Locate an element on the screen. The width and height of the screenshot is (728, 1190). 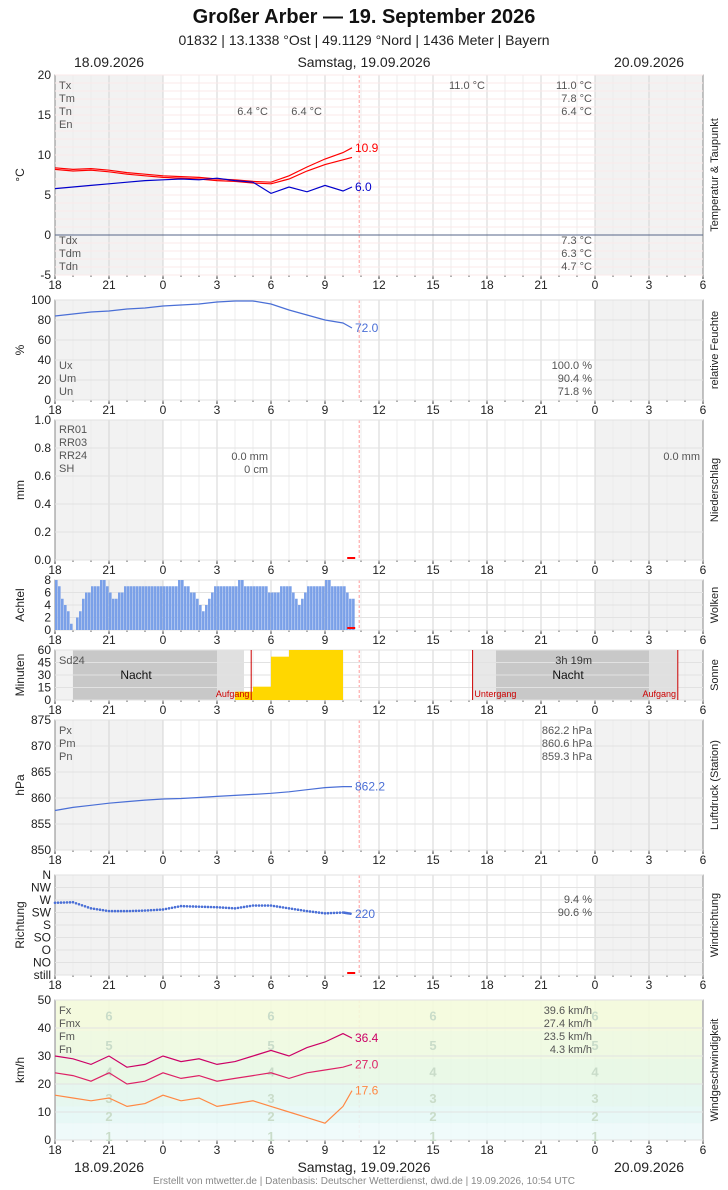
beaufort-label: 6 is located at coordinates (108, 1015).